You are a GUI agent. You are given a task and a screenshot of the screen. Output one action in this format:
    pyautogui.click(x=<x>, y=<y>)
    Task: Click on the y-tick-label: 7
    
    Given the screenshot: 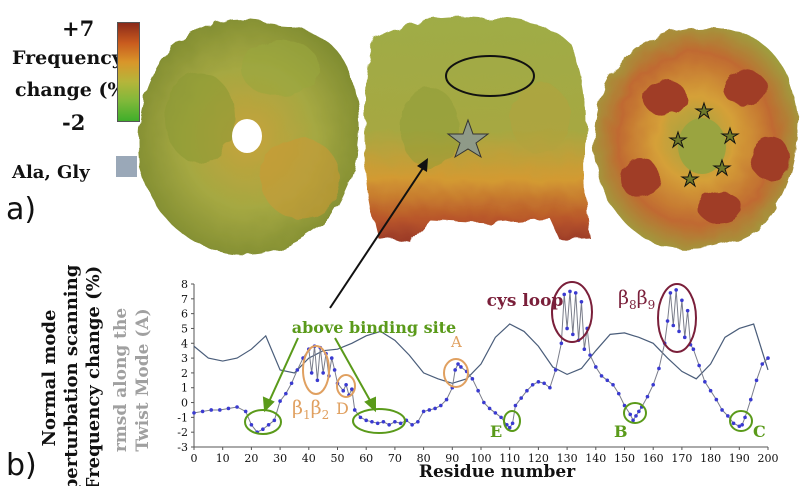 What is the action you would take?
    pyautogui.click(x=184, y=299)
    